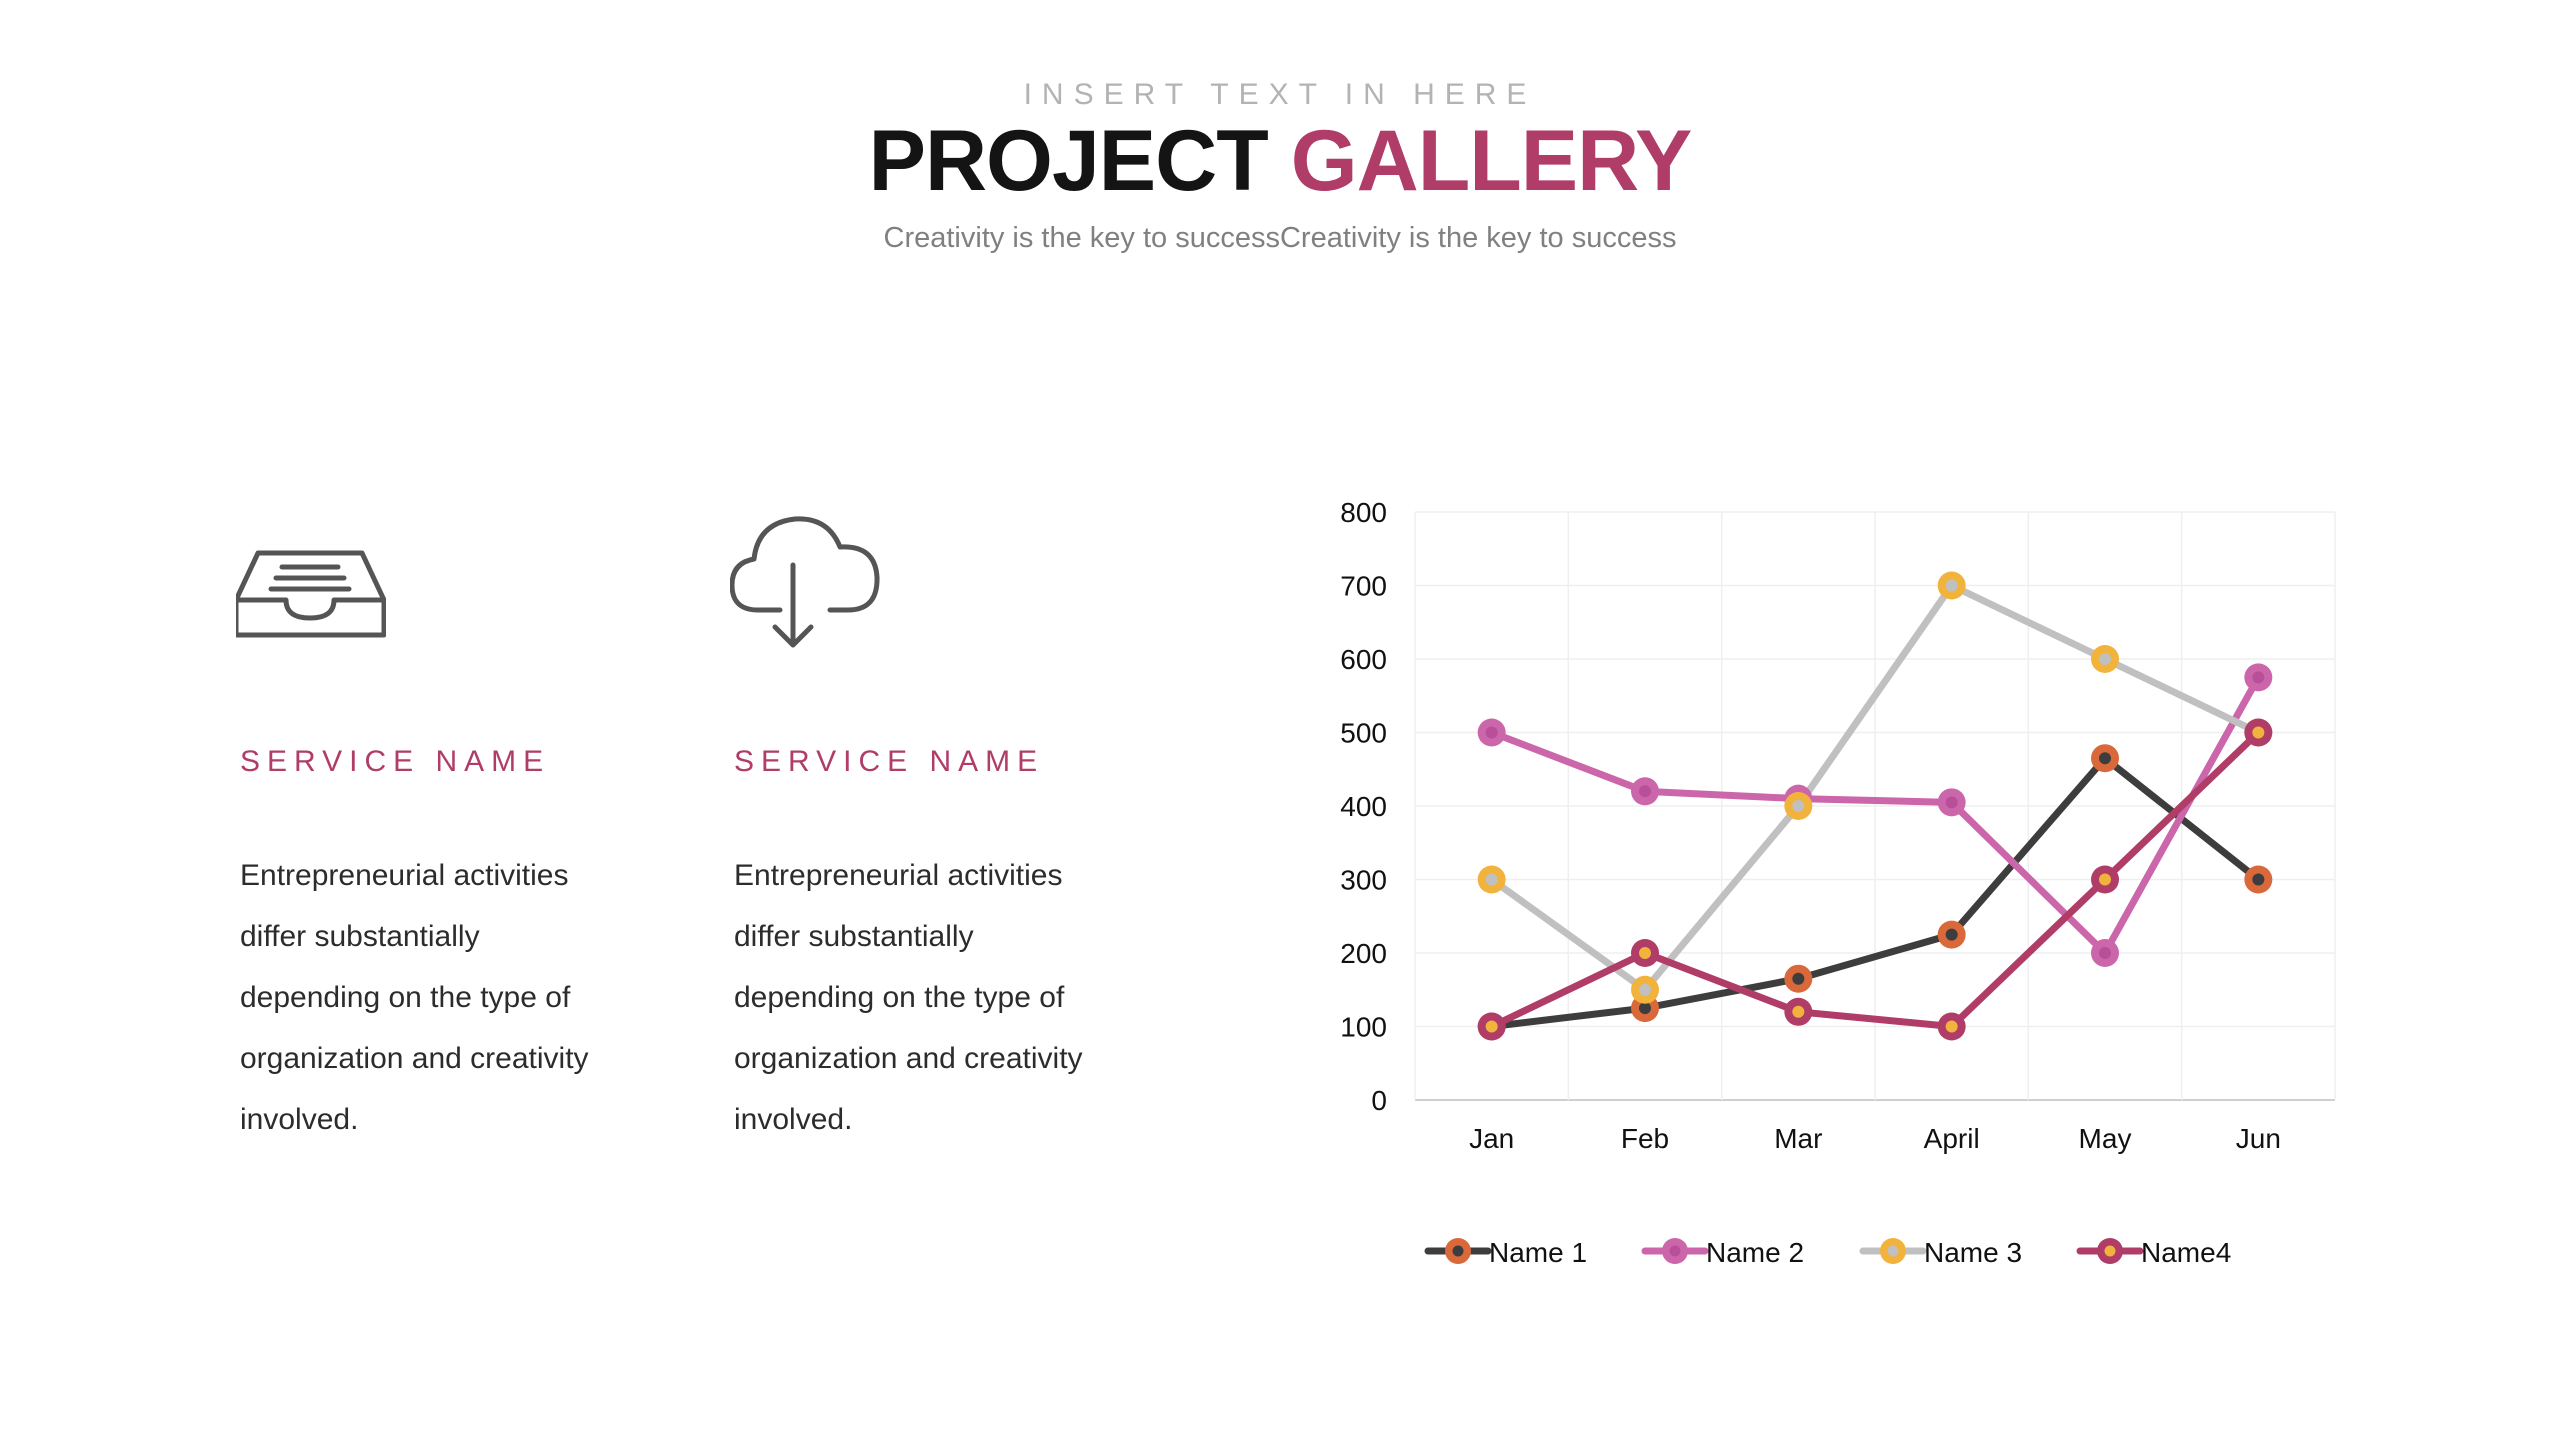  What do you see at coordinates (310, 590) in the screenshot?
I see `inbox-tray-icon` at bounding box center [310, 590].